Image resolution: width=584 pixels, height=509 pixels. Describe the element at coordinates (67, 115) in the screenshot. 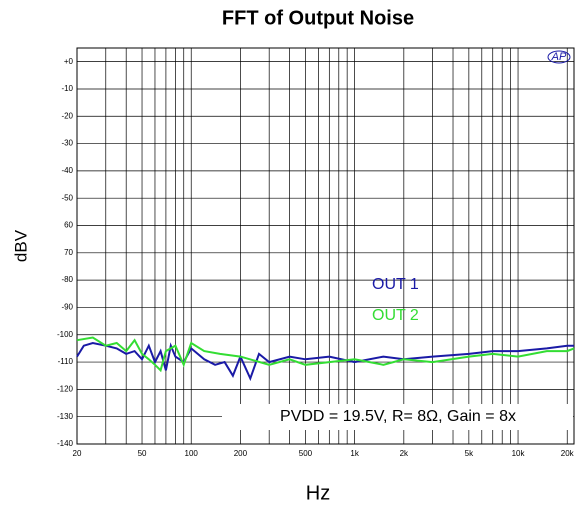

I see `y-tick-label: -20` at that location.